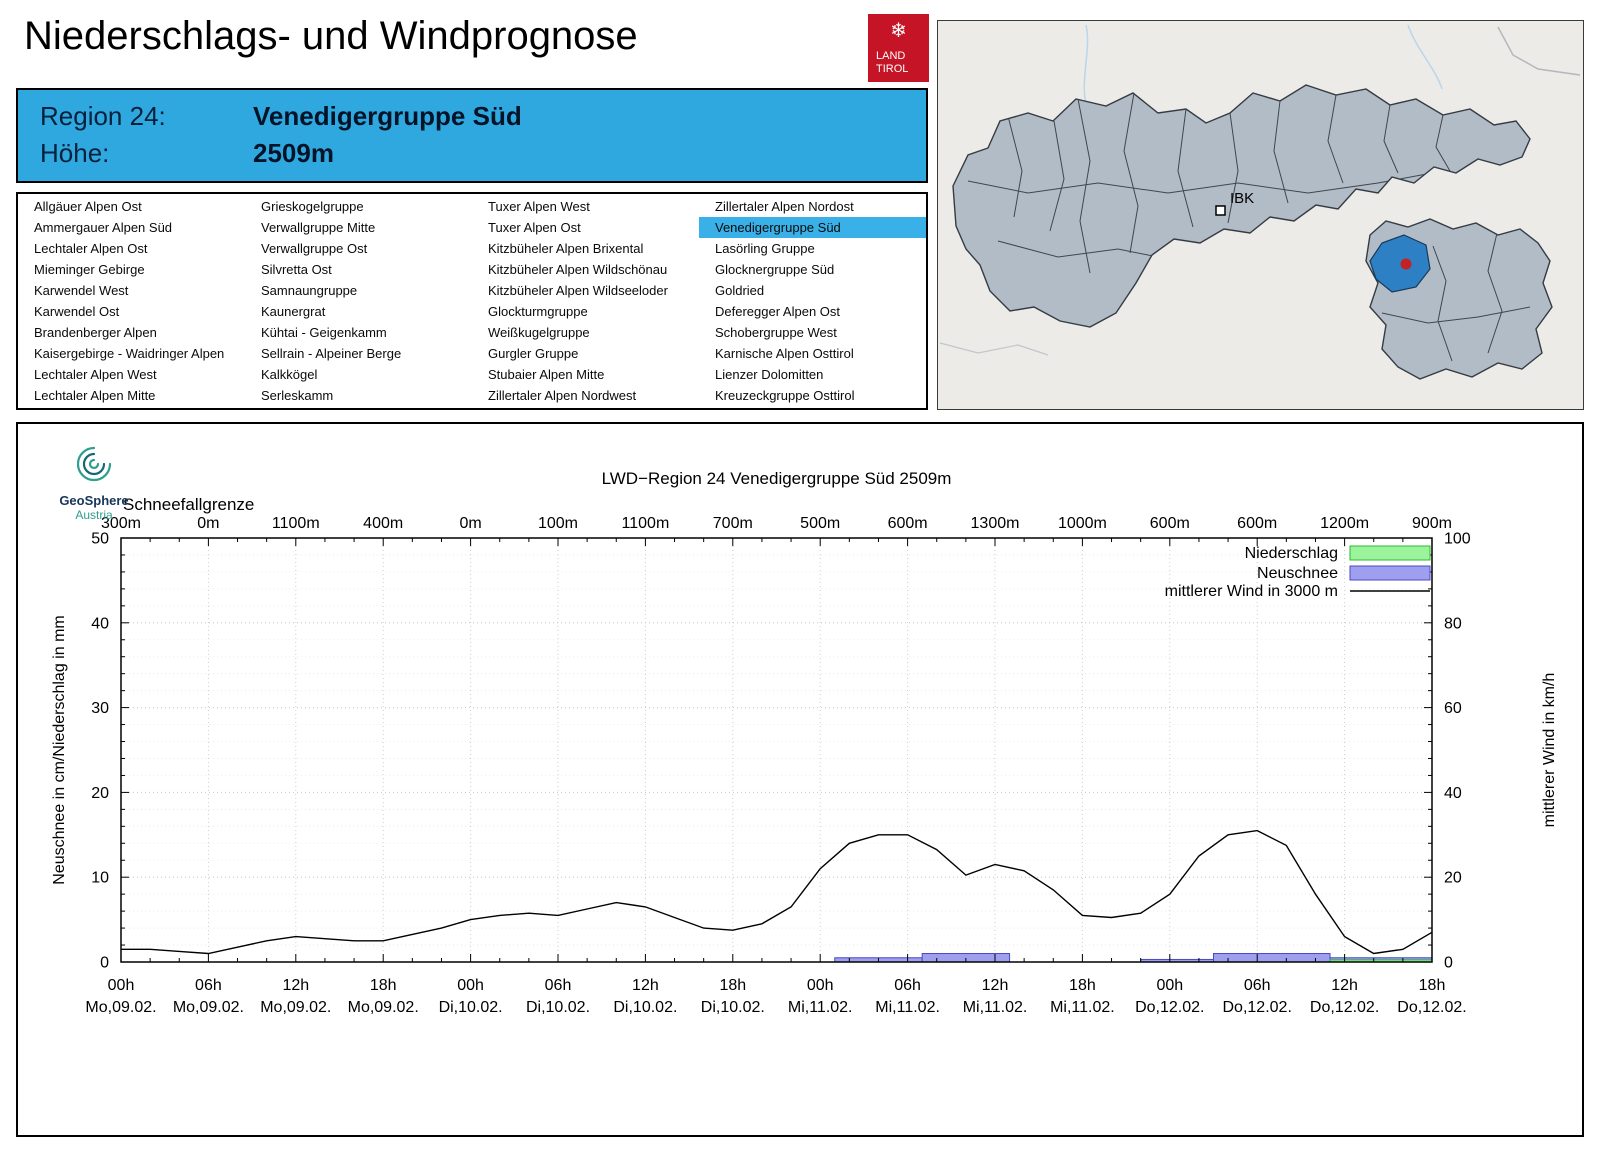 This screenshot has width=1600, height=1153. I want to click on region-list-item: Kitzbüheler Alpen Wildseeloder, so click(578, 290).